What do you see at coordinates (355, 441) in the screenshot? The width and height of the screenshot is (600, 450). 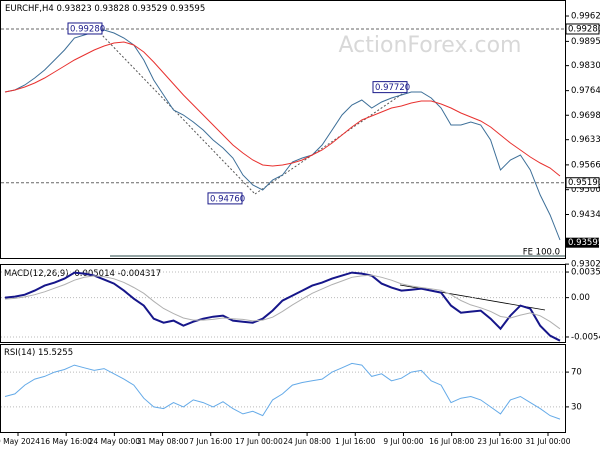 I see `x-tick-label: 1 Jul 16:00` at bounding box center [355, 441].